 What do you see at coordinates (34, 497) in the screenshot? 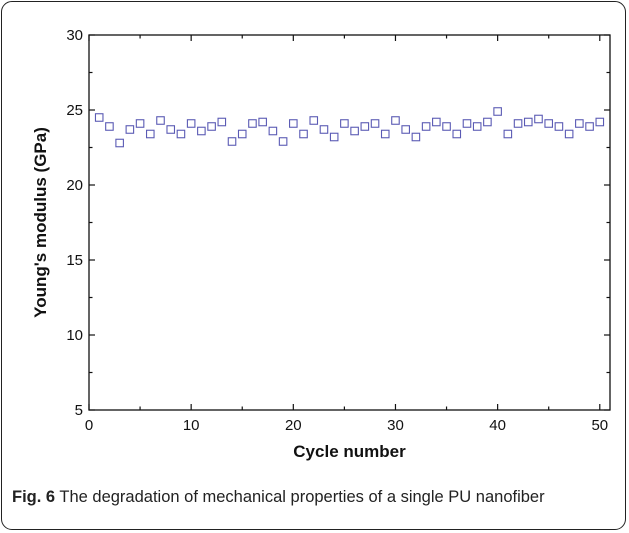
I see `figure-number: Fig. 6` at bounding box center [34, 497].